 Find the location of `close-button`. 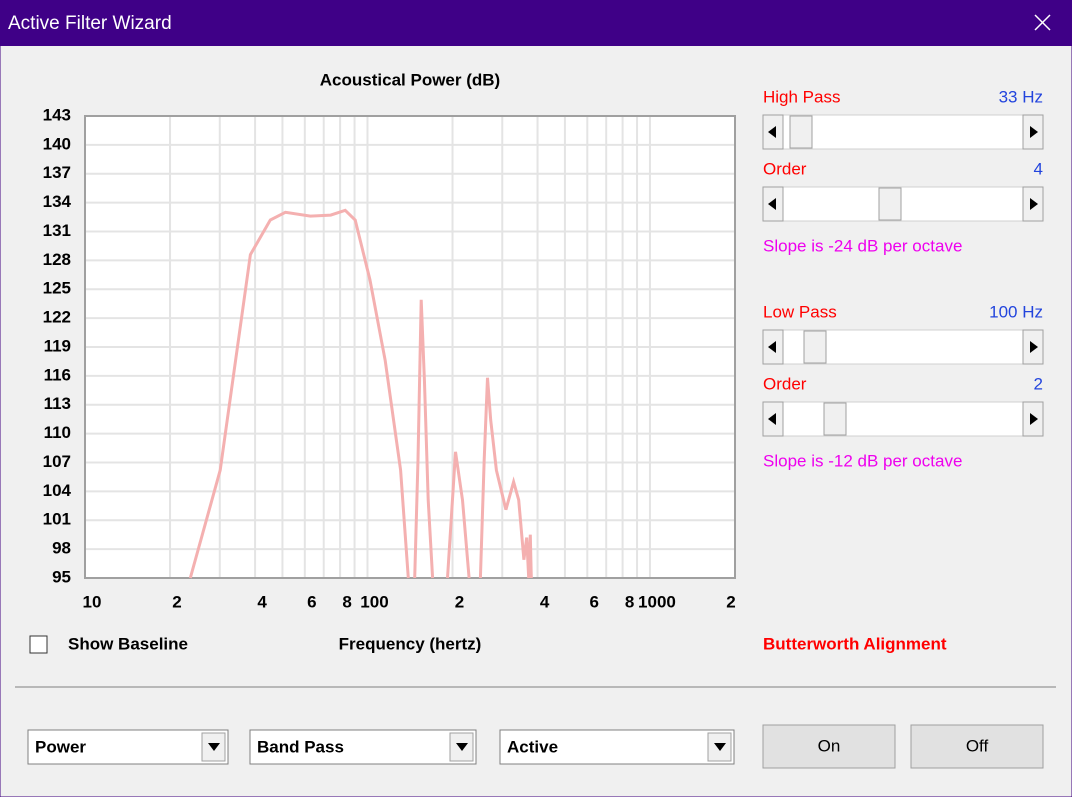

close-button is located at coordinates (1042, 22).